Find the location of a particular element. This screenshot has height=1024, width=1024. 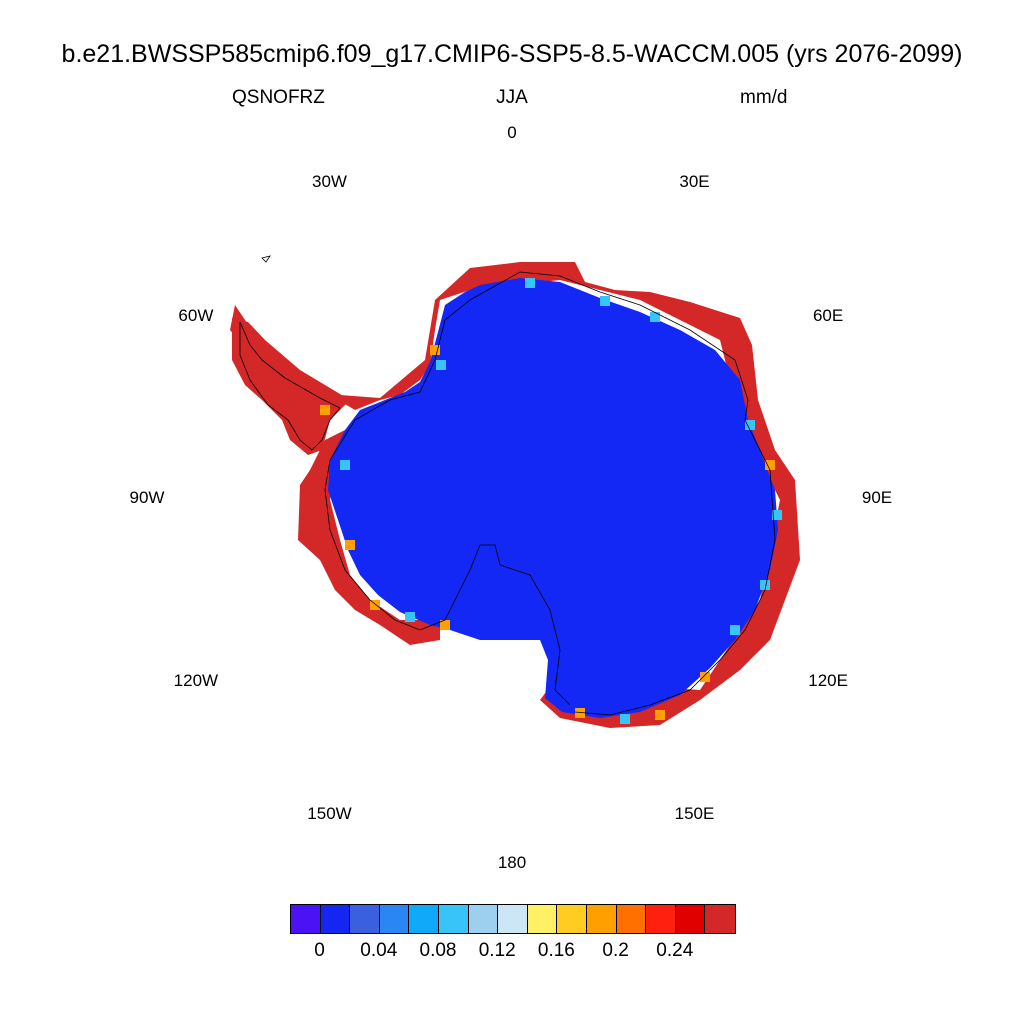

coastal-band-west is located at coordinates (369, 537).